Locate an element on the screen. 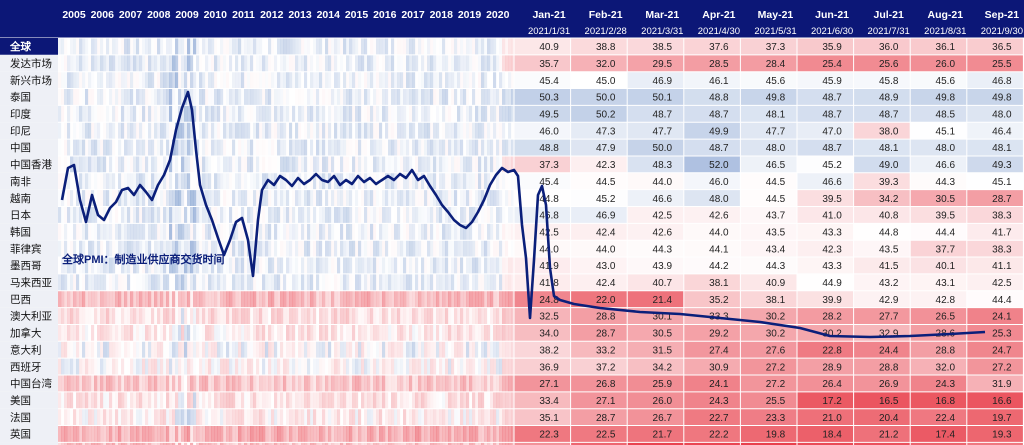  cell-value-label: 28.7 is located at coordinates (606, 334).